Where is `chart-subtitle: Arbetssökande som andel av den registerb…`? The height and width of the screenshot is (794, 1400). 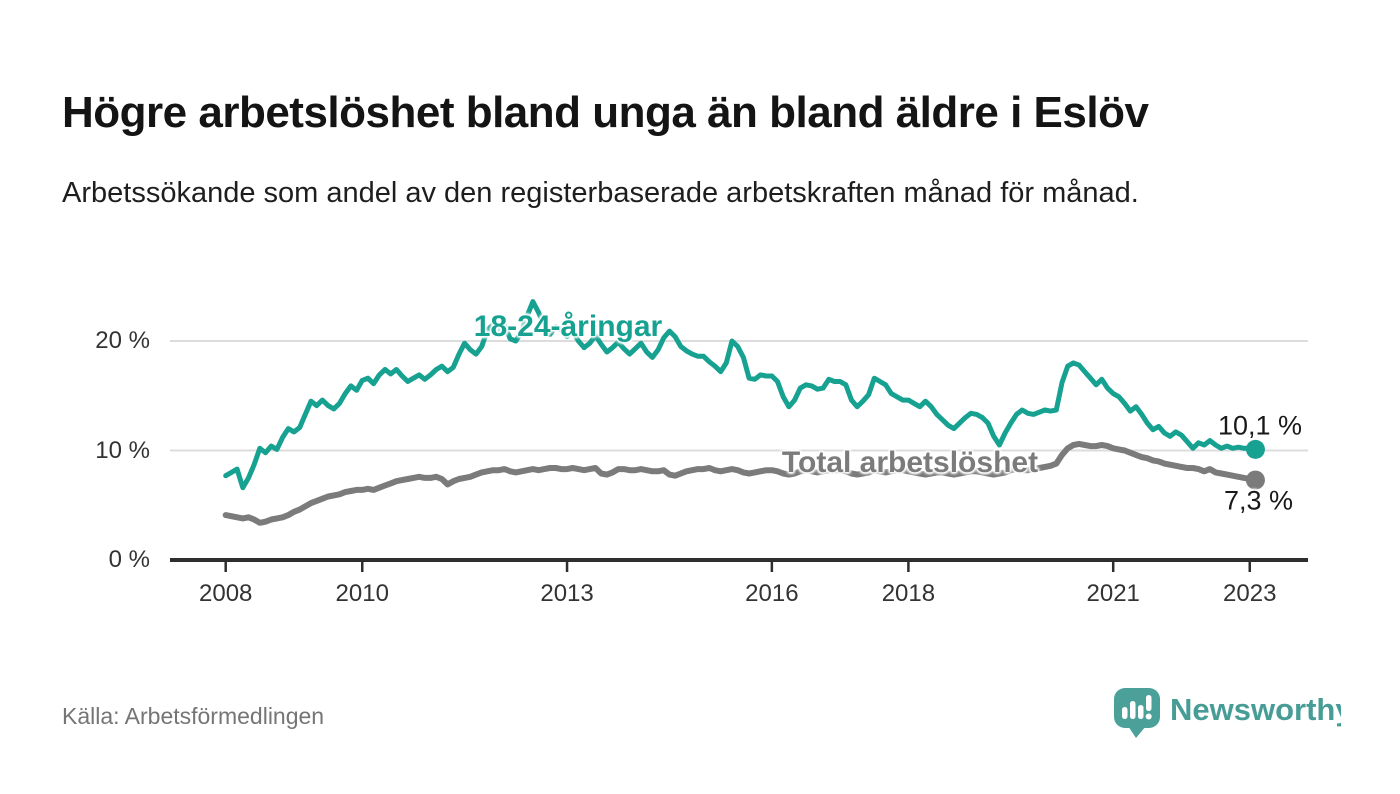 chart-subtitle: Arbetssökande som andel av den registerb… is located at coordinates (600, 193).